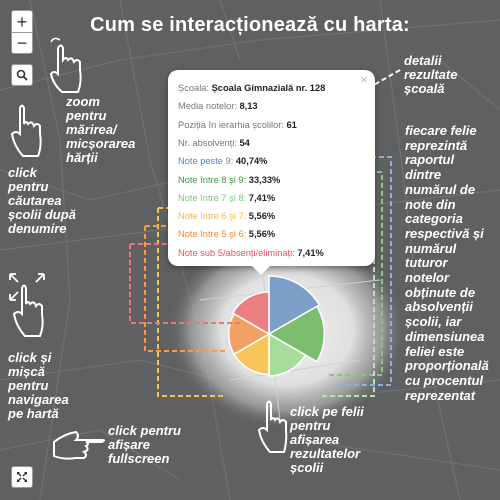 The height and width of the screenshot is (500, 500). Describe the element at coordinates (213, 179) in the screenshot. I see `popup-row-key: Note între 8 și 9:` at that location.